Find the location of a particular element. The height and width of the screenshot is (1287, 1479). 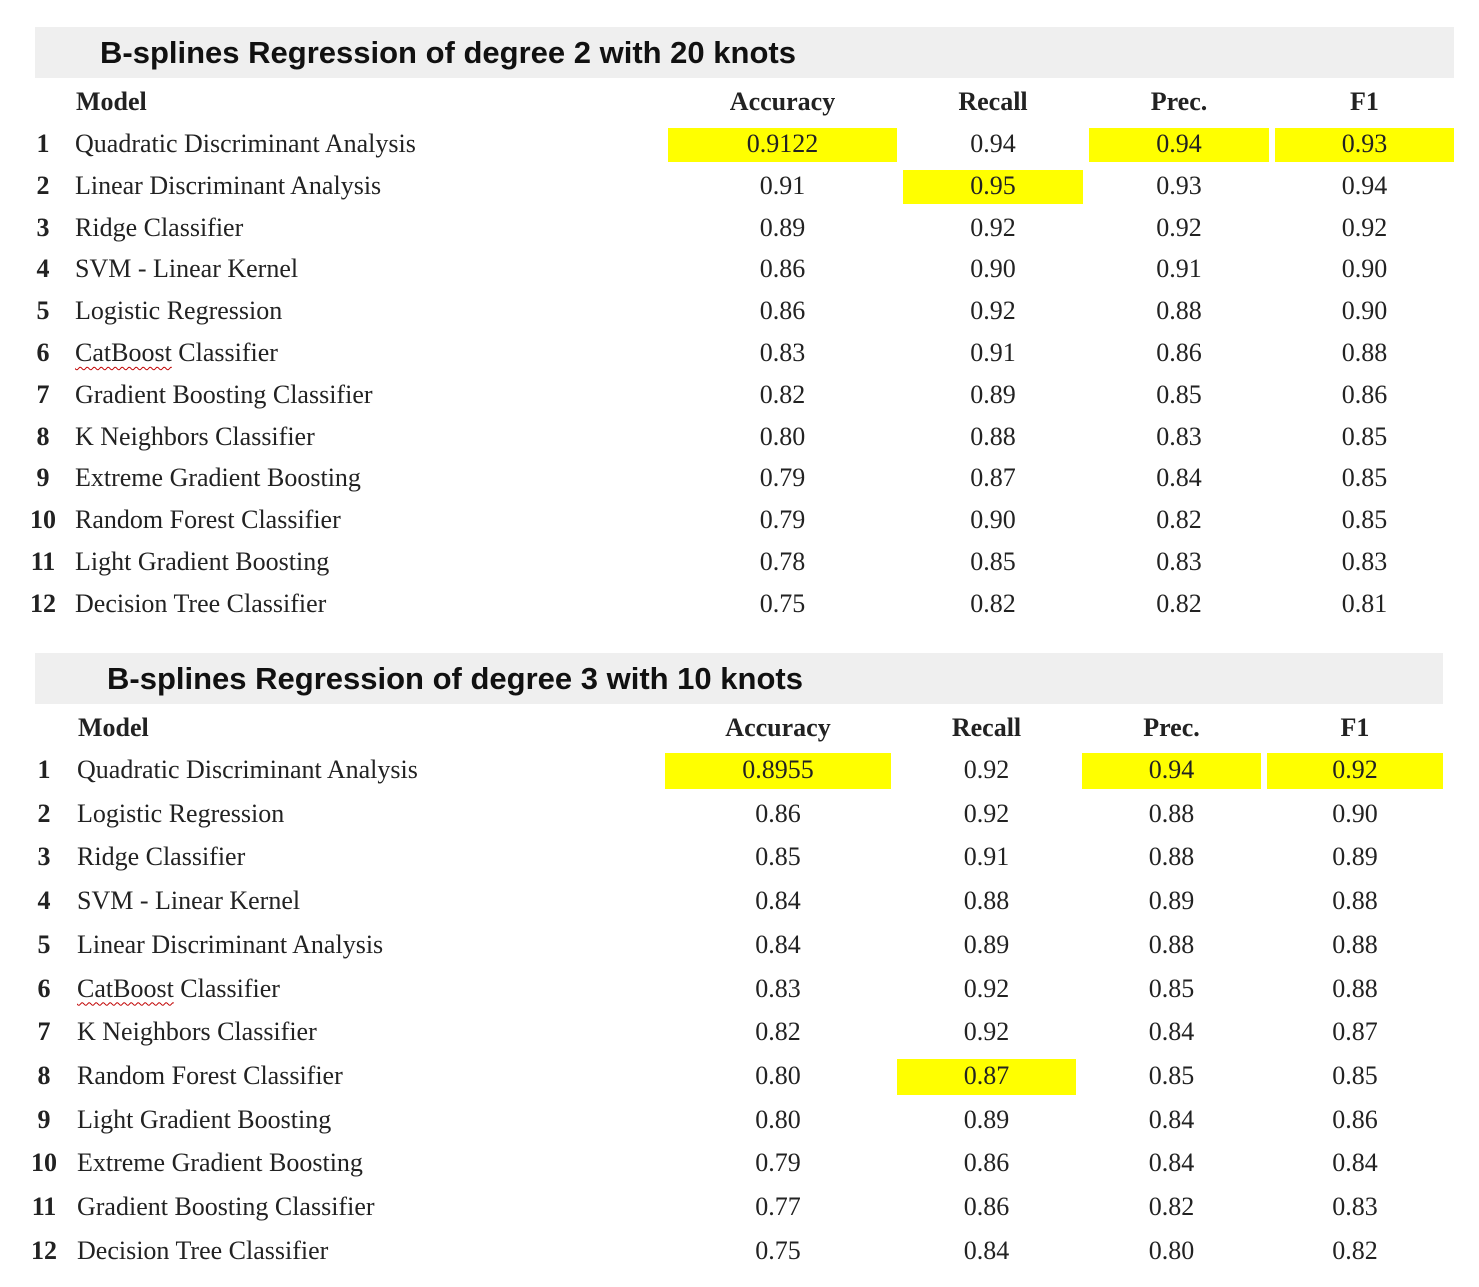

cell-f1: 0.94 is located at coordinates (1364, 185).